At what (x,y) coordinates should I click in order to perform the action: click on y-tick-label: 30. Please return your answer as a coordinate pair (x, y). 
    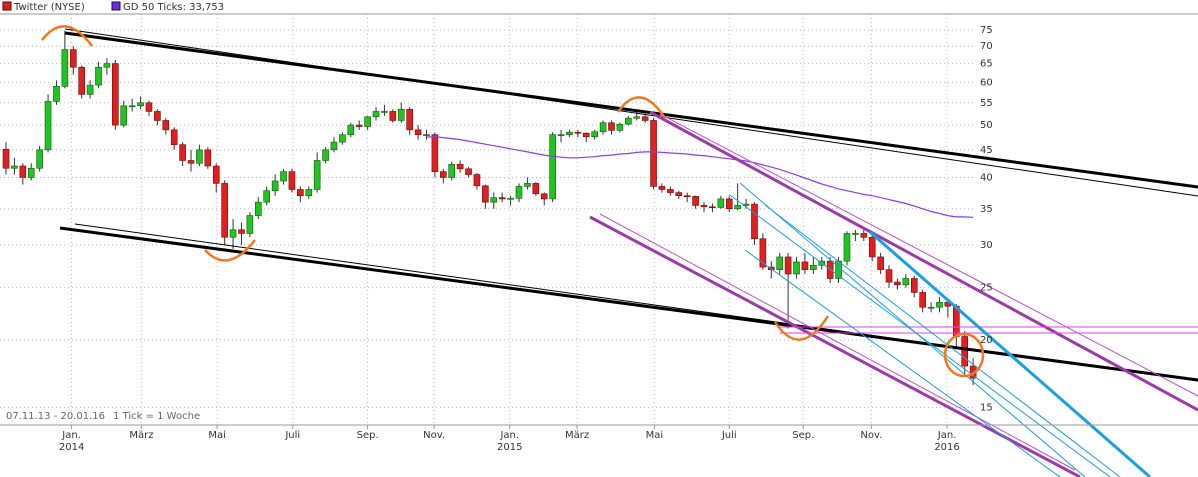
    Looking at the image, I should click on (986, 245).